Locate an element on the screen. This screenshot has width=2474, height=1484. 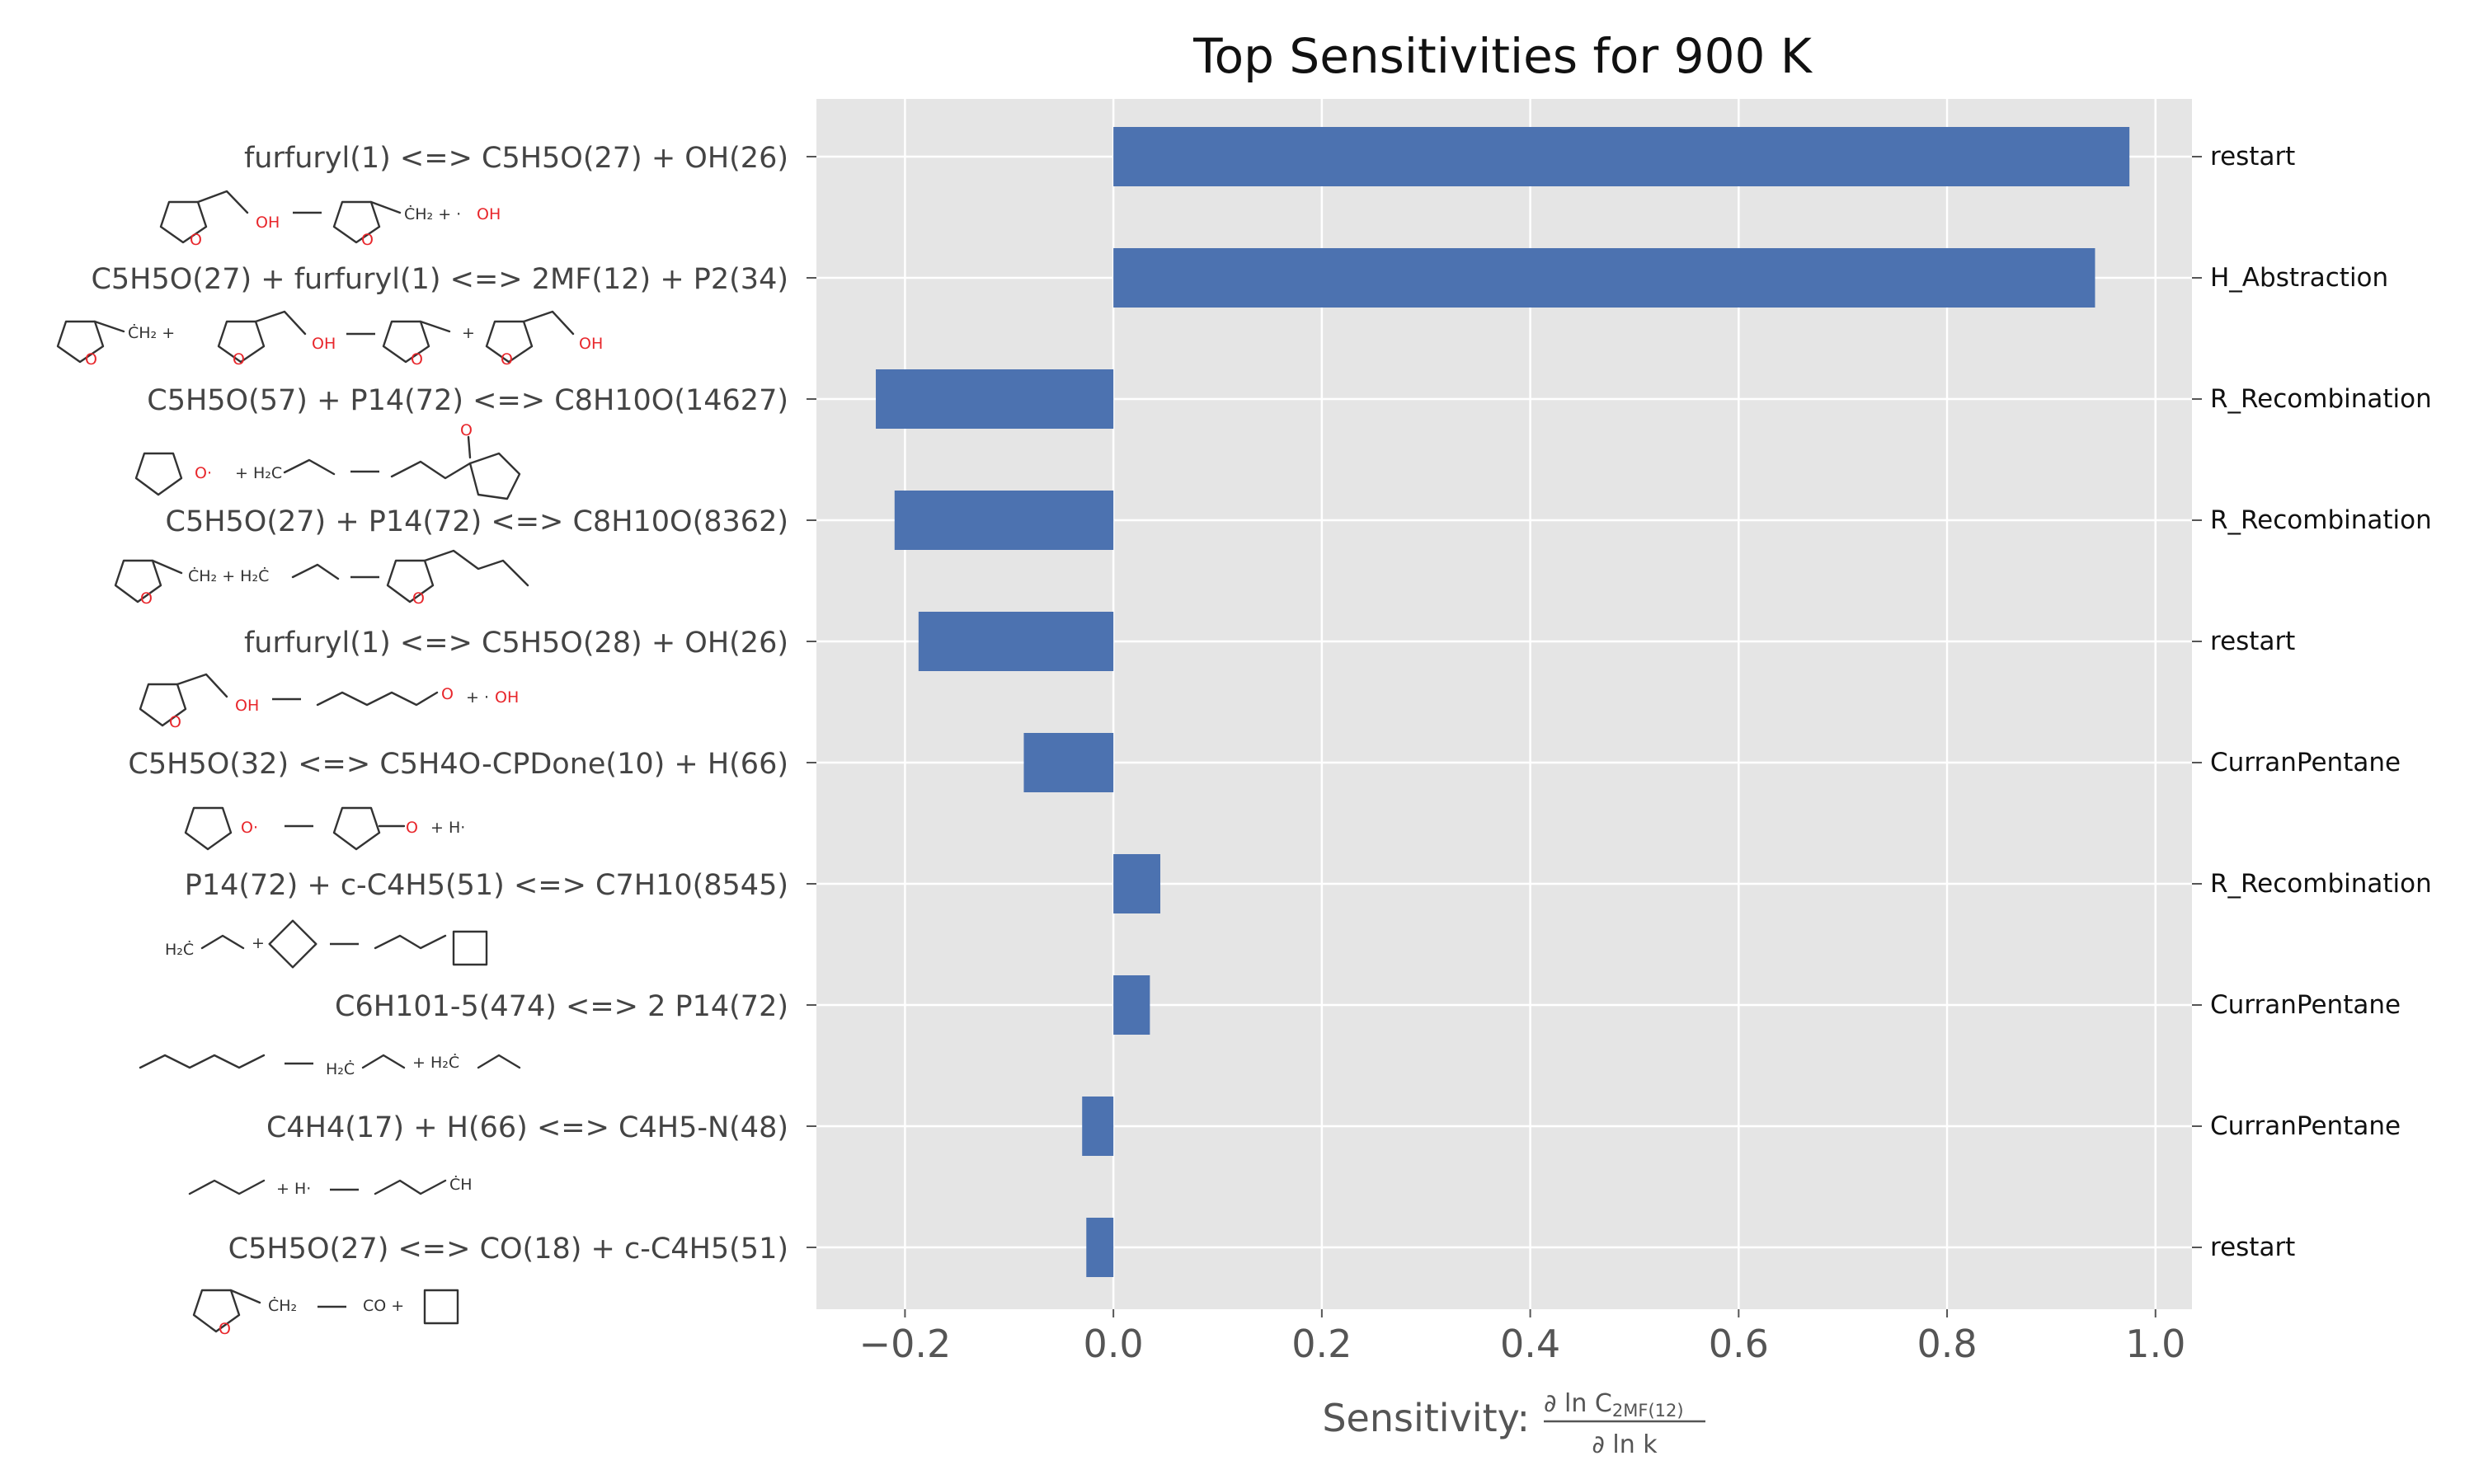
structure-row-5: O OH O + · OH is located at coordinates (329, 702).